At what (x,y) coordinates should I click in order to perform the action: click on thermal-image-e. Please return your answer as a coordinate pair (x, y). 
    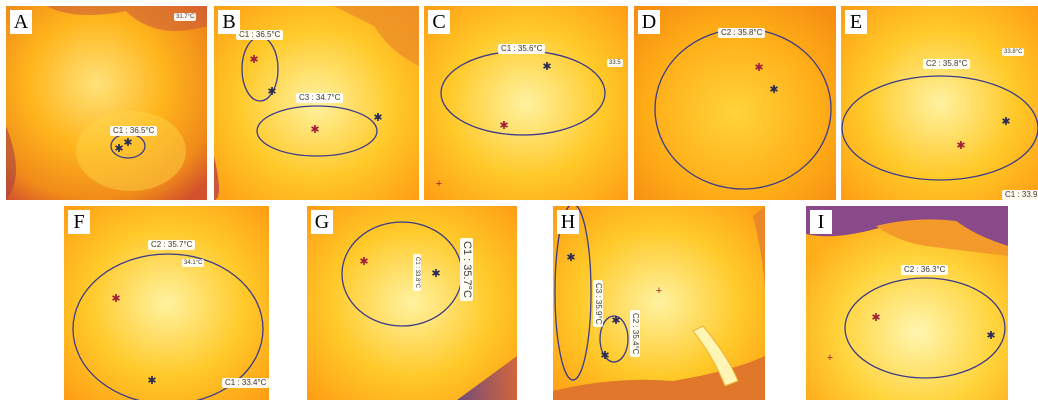
    Looking at the image, I should click on (939, 103).